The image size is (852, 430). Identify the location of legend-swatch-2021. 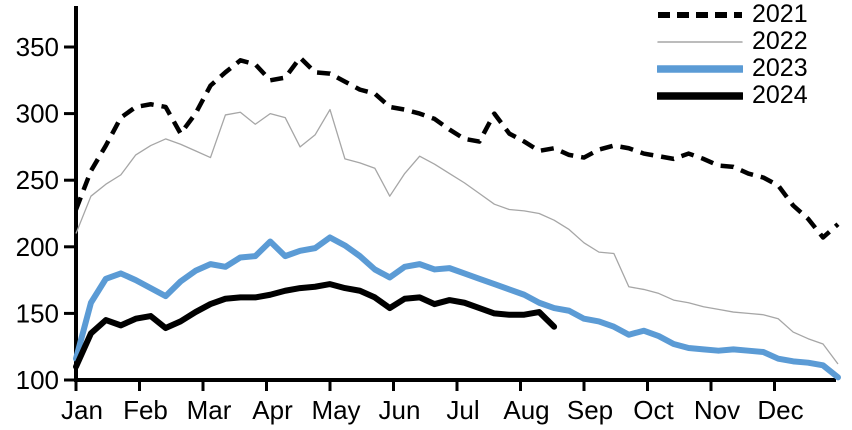
(700, 14).